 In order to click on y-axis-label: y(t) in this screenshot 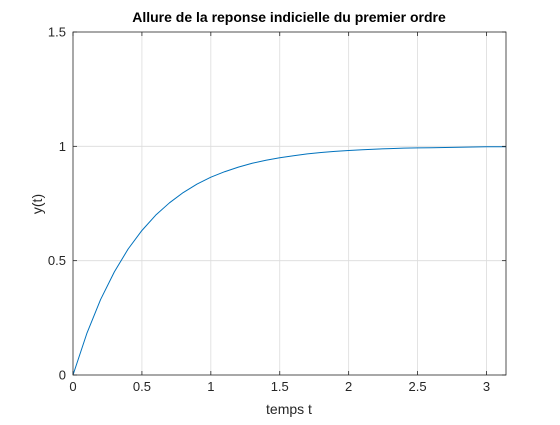, I will do `click(37, 204)`.